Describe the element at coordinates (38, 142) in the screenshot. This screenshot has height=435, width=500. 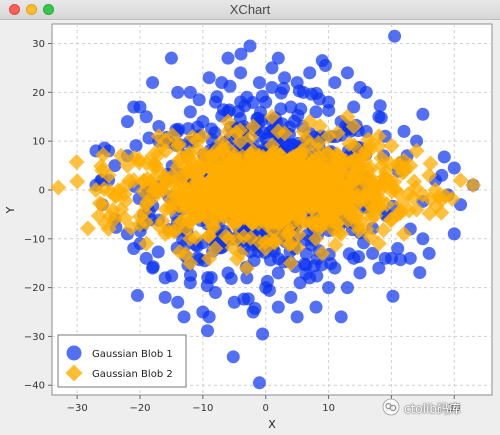
I see `y-tick-label: 10` at that location.